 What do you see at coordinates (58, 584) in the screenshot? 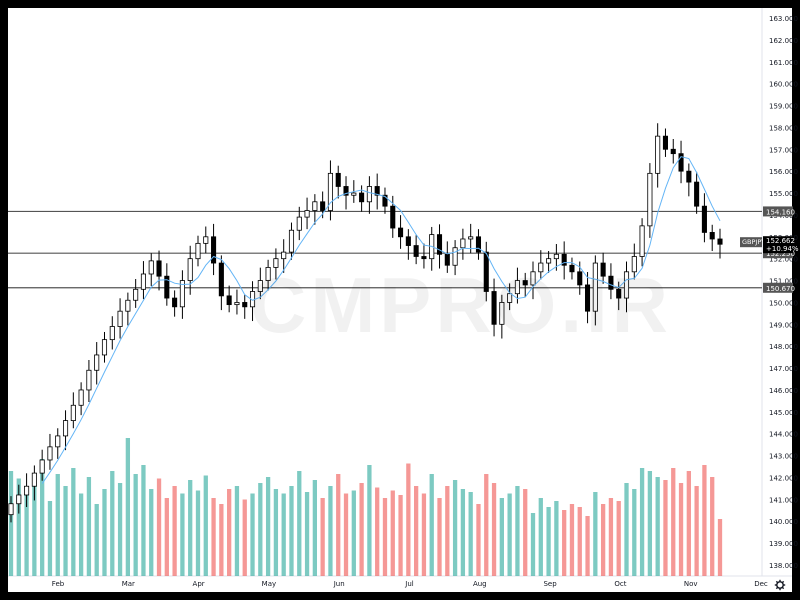
I see `month-label: Feb` at bounding box center [58, 584].